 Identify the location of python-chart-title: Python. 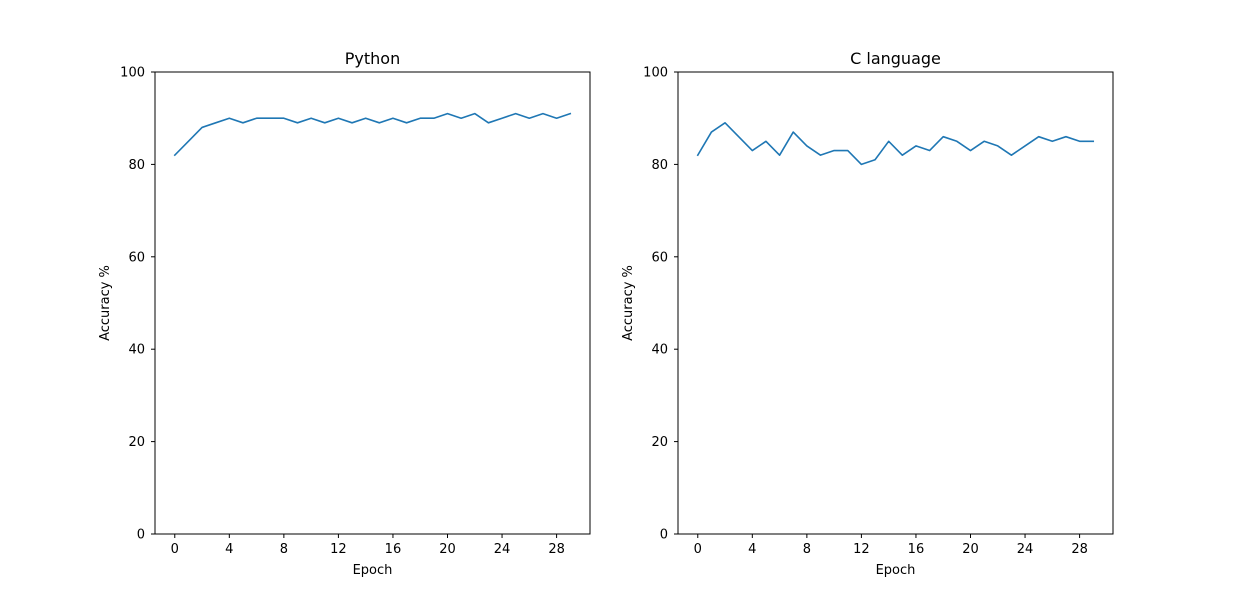
(372, 58).